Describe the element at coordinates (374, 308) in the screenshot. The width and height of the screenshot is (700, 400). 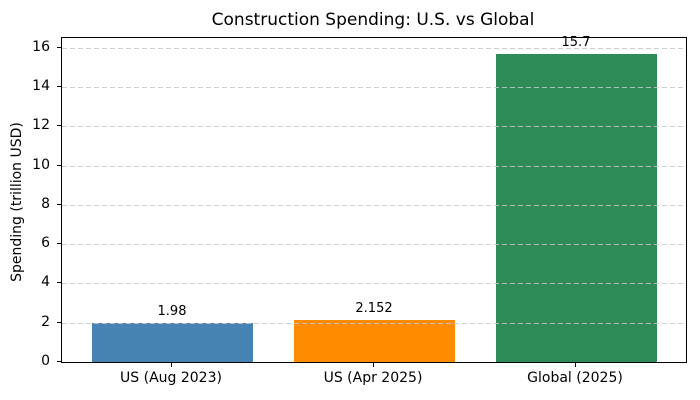
I see `bar-value-label: 2.152` at that location.